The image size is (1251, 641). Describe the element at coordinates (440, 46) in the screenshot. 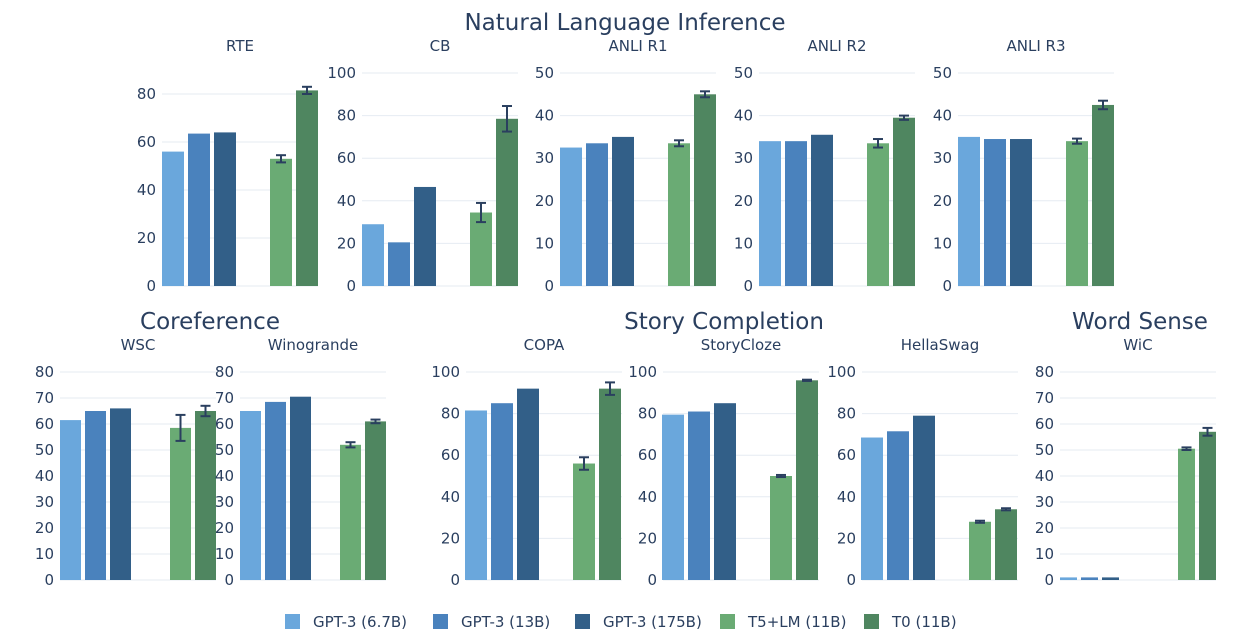

I see `subplot-title: CB` at that location.